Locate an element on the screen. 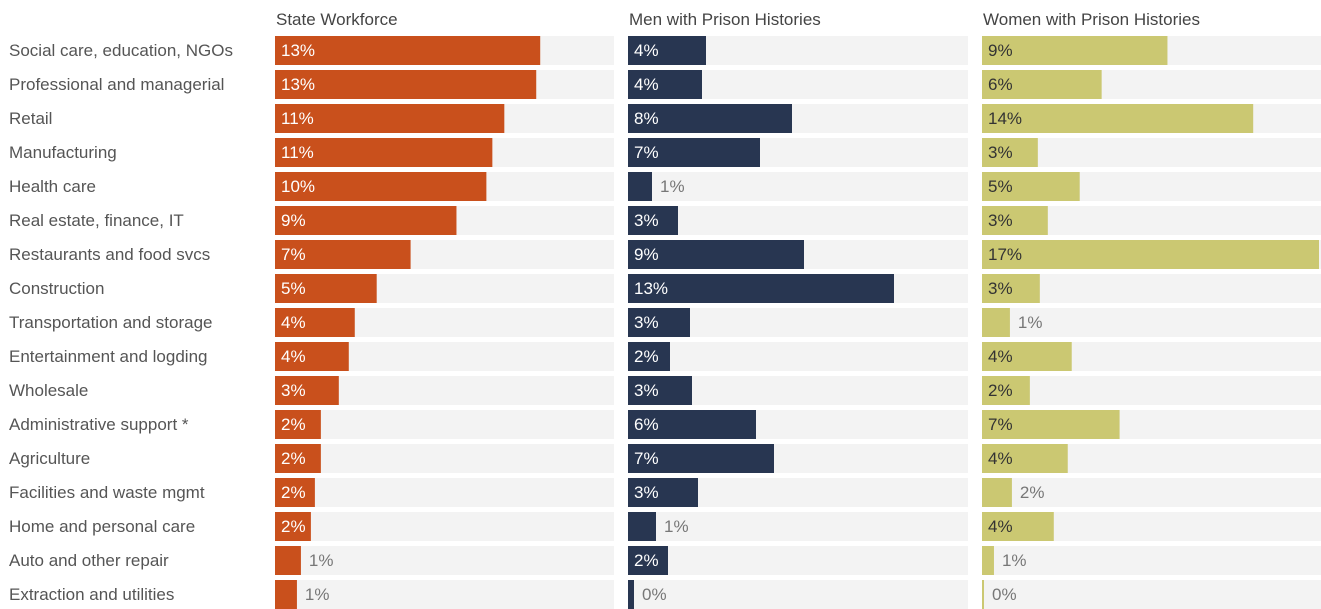  panel-title: Women with Prison Histories is located at coordinates (1091, 19).